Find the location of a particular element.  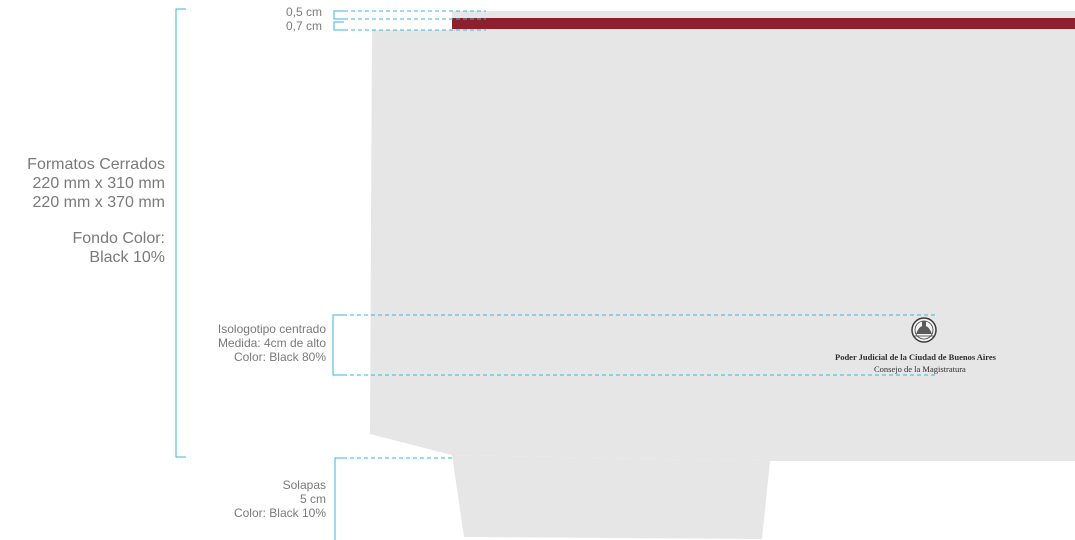

background-value: Black 10% is located at coordinates (127, 257).